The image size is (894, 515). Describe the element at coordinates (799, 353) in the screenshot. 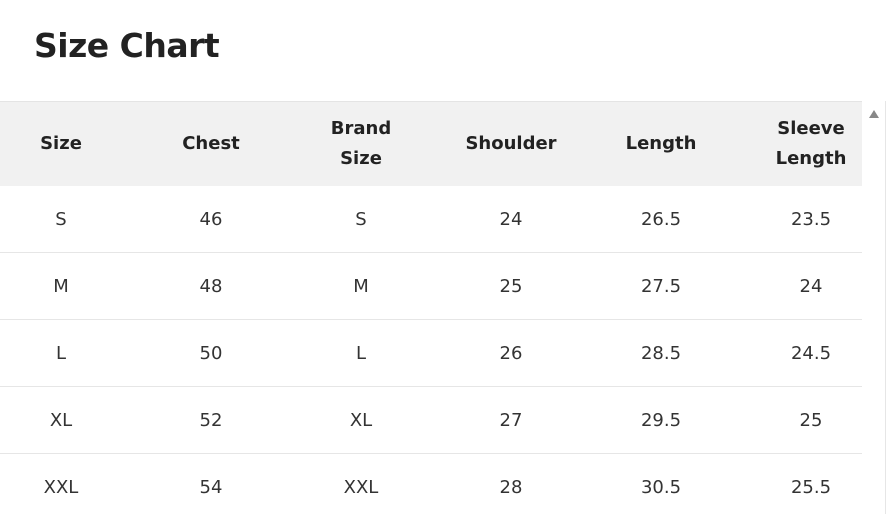

I see `table-cell: 24.5` at that location.